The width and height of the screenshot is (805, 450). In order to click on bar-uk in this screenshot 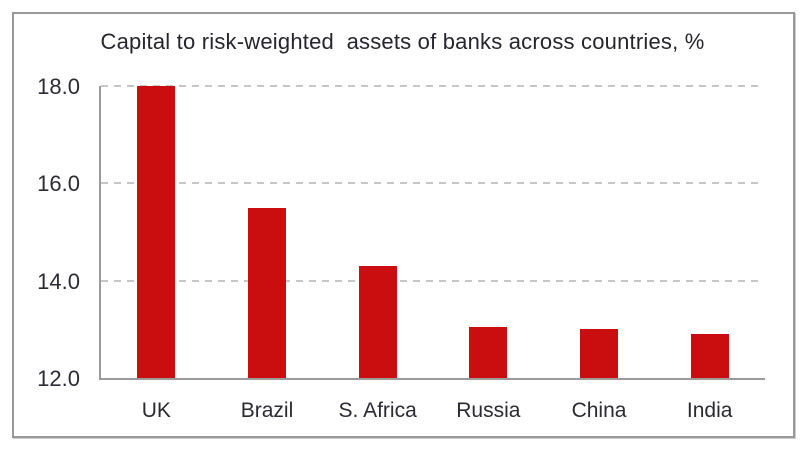, I will do `click(156, 232)`.